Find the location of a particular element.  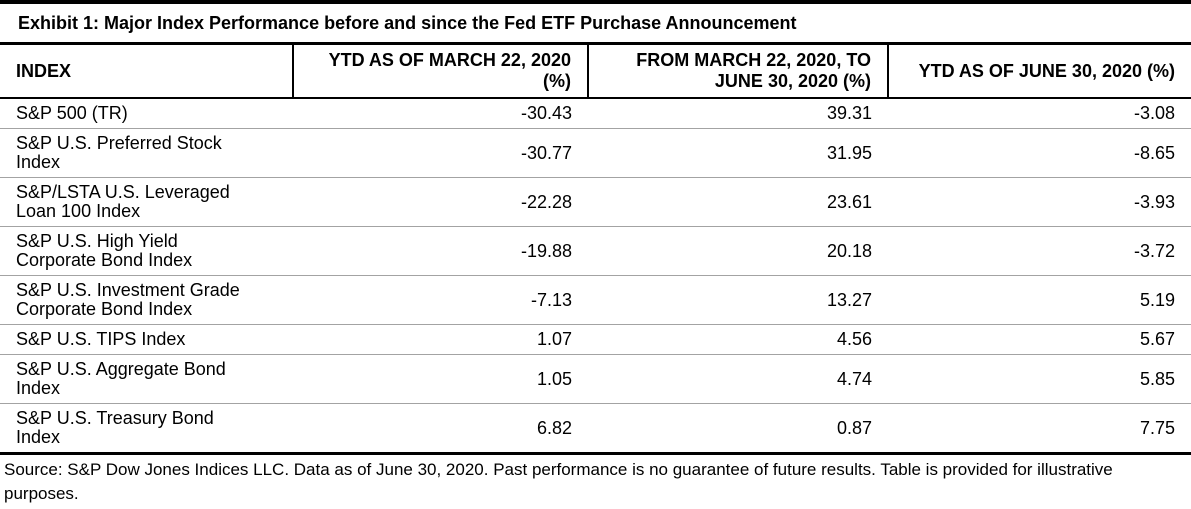

period-cell: 0.87 is located at coordinates (738, 429).